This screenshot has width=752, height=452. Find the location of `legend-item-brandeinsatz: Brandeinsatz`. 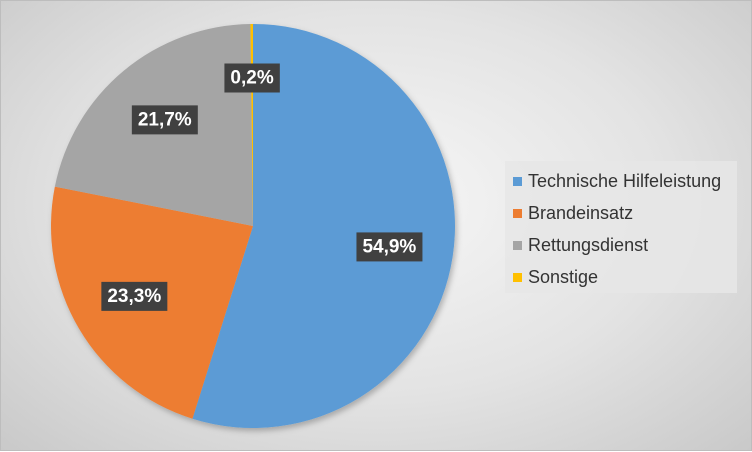

legend-item-brandeinsatz: Brandeinsatz is located at coordinates (625, 213).